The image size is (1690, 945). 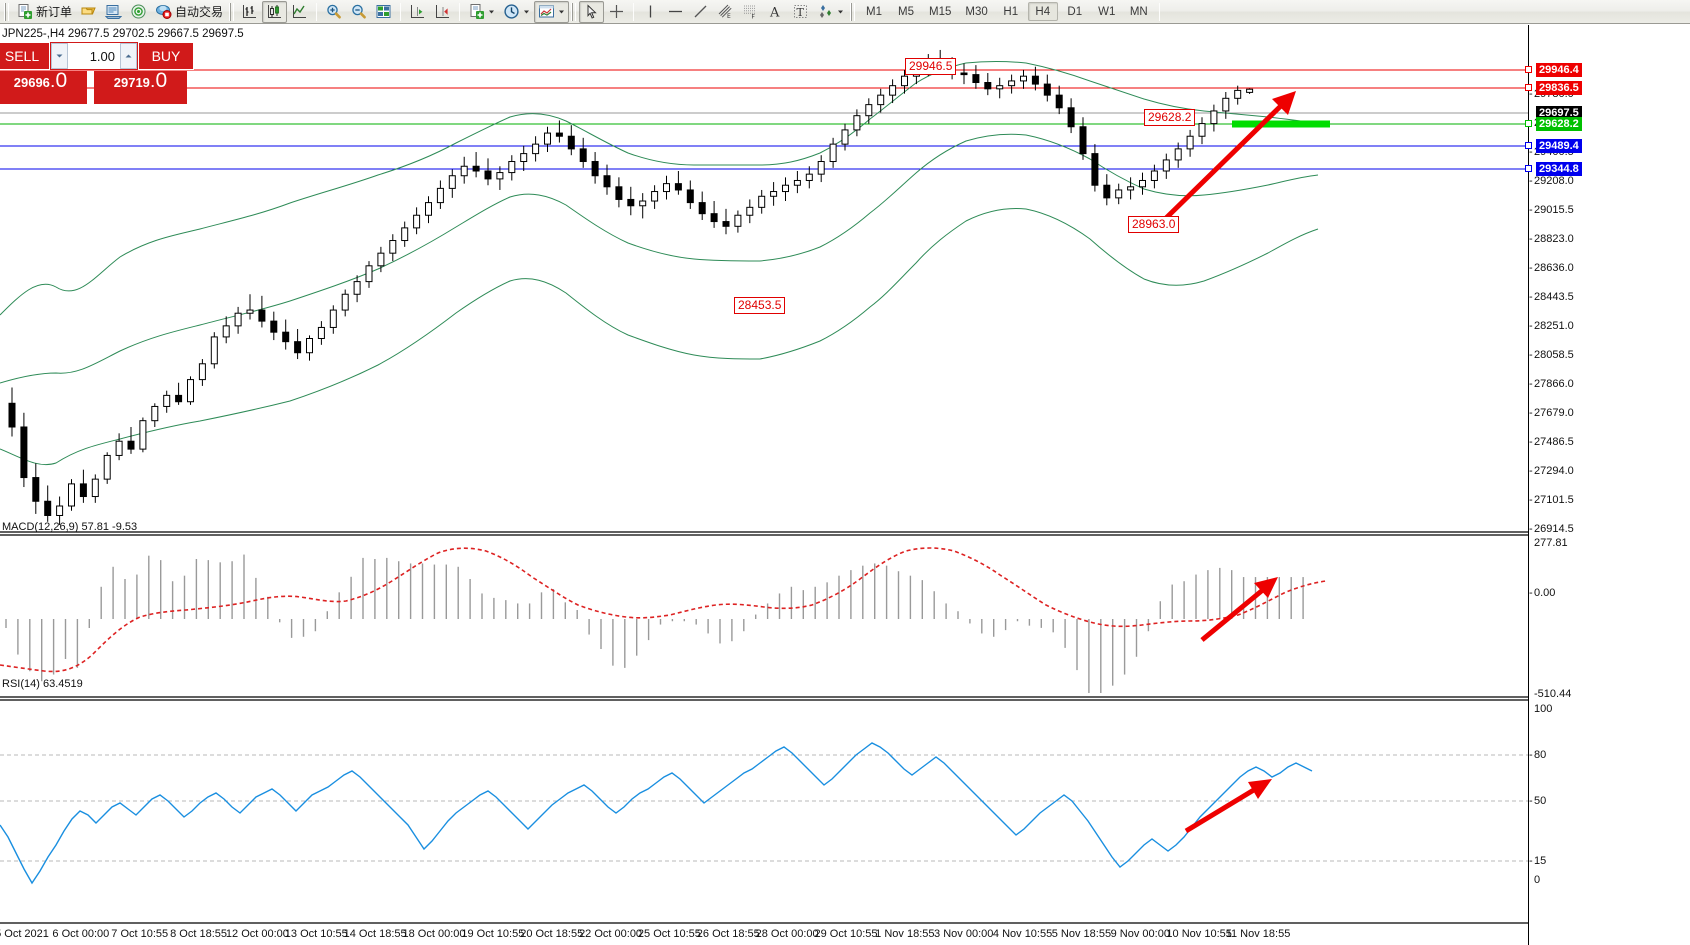 I want to click on navigator-button, so click(x=138, y=12).